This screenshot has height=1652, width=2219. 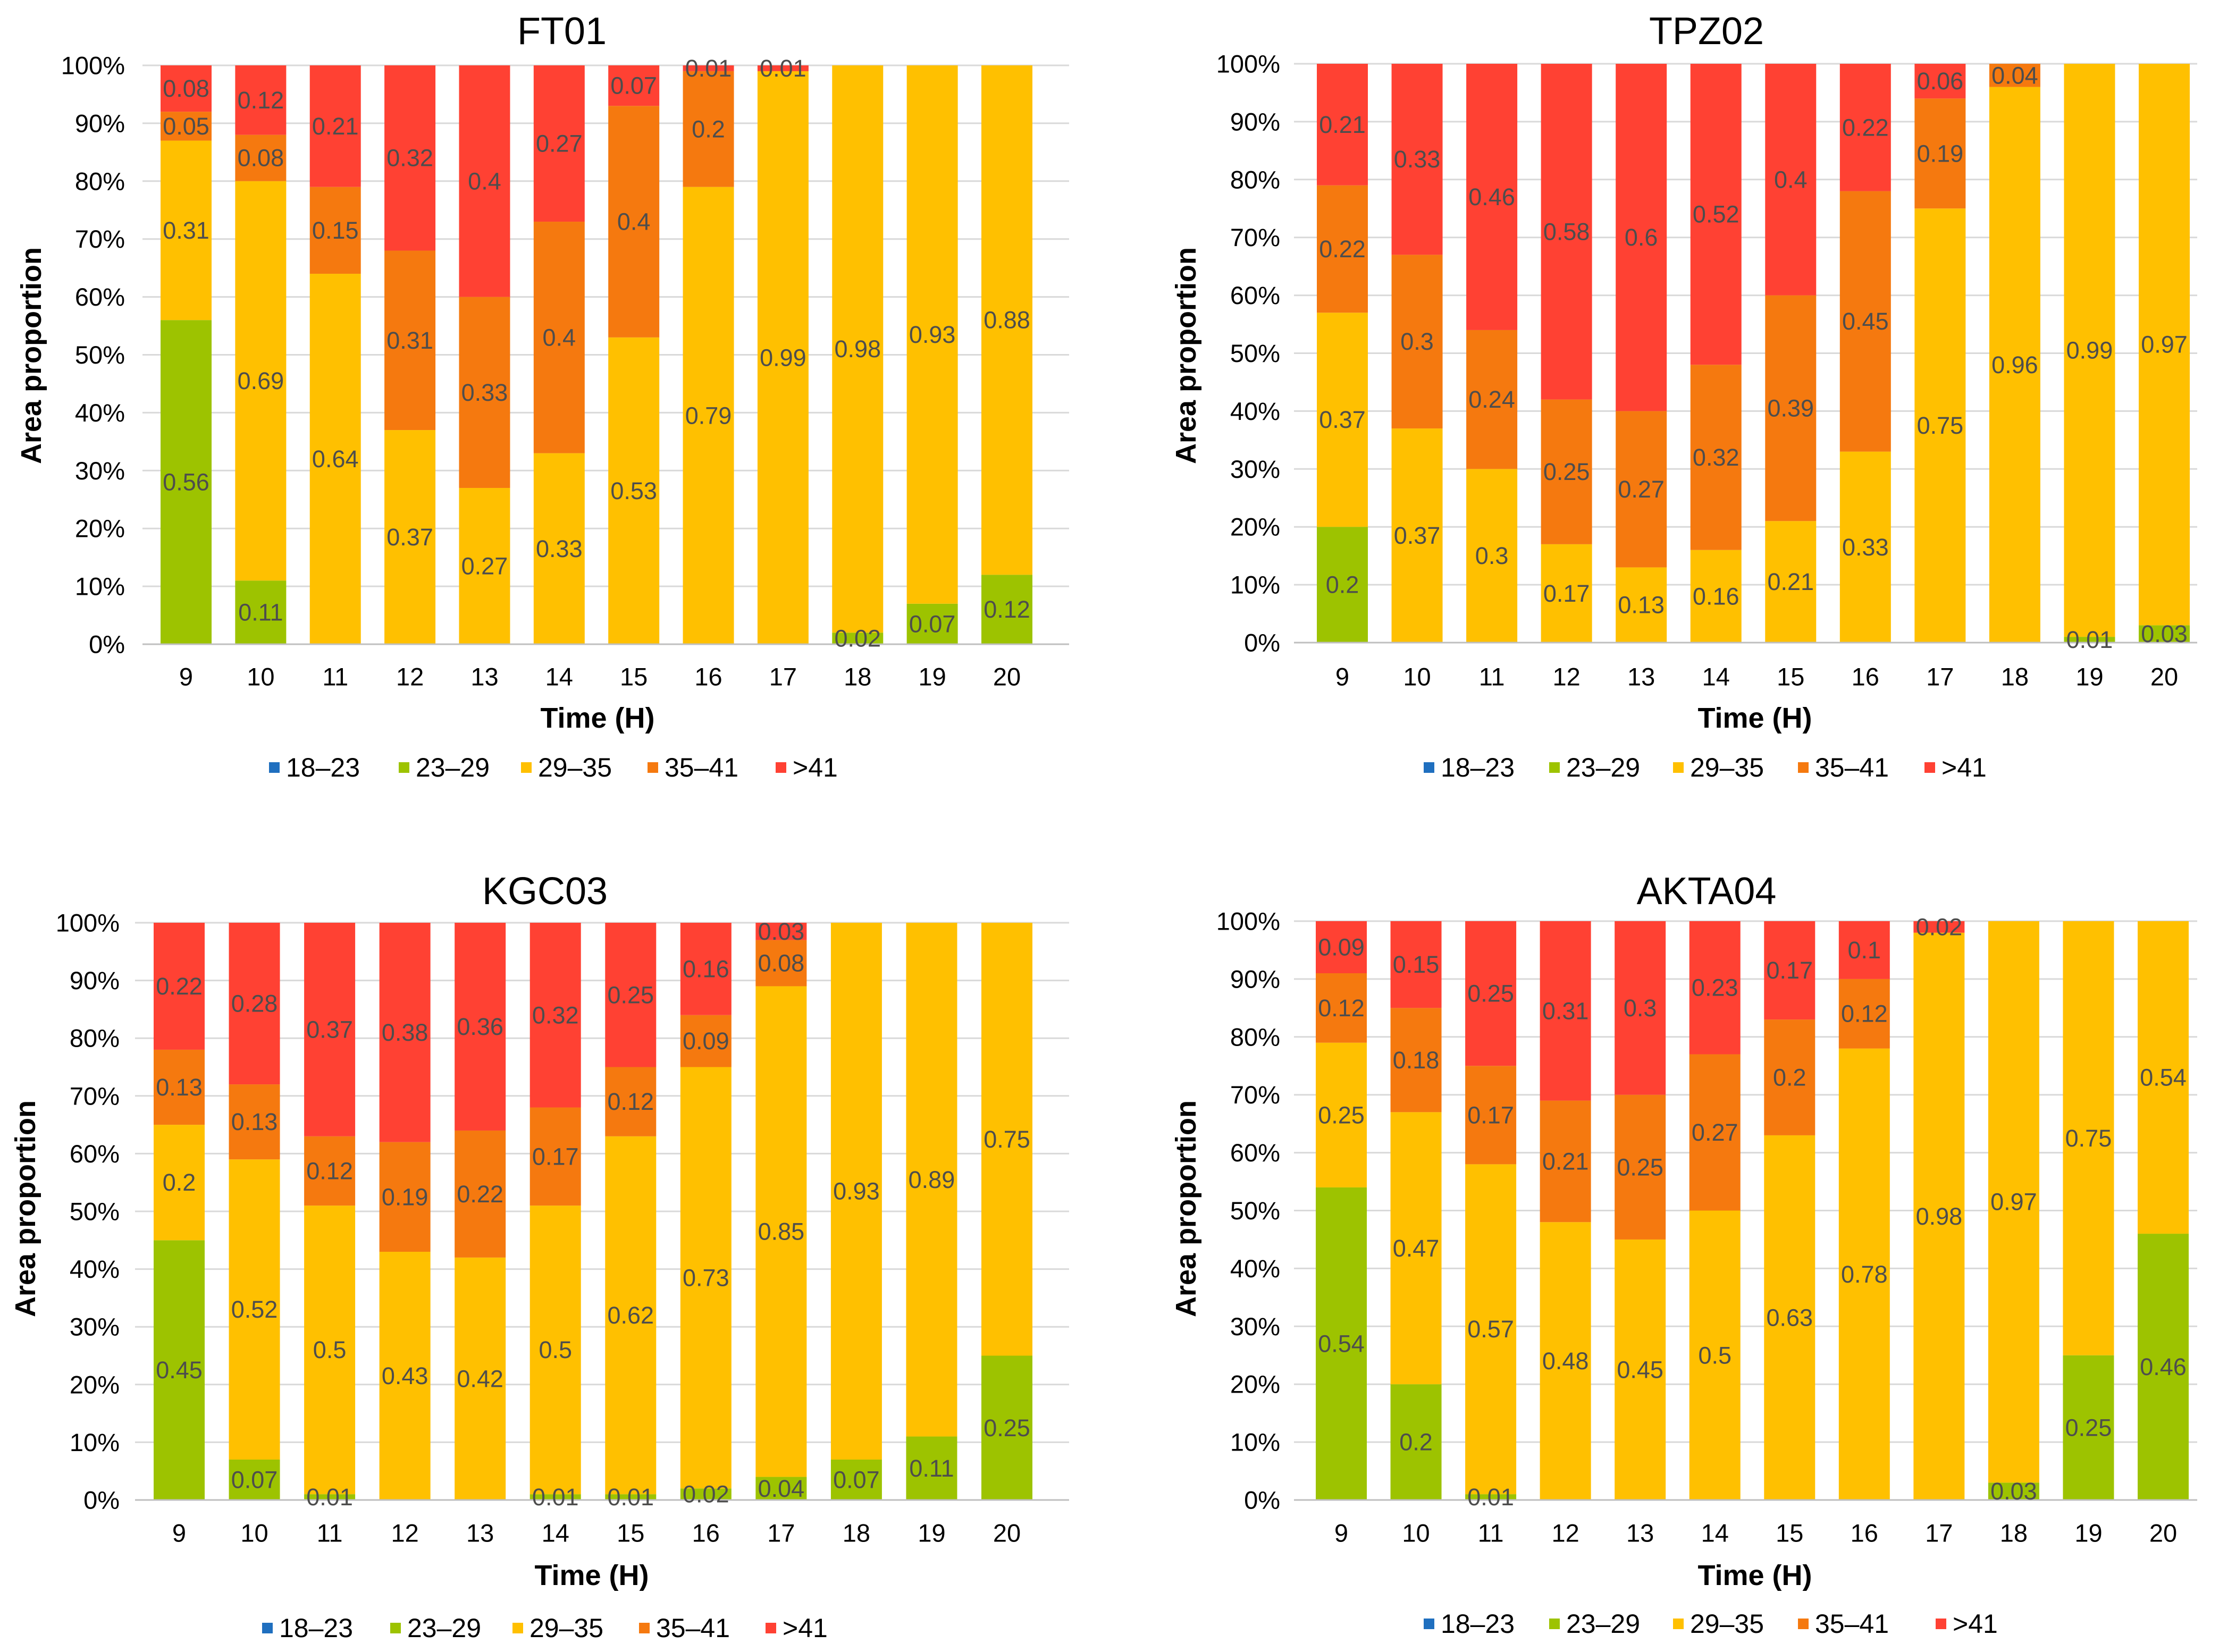 What do you see at coordinates (932, 677) in the screenshot?
I see `x-tick-label: 19` at bounding box center [932, 677].